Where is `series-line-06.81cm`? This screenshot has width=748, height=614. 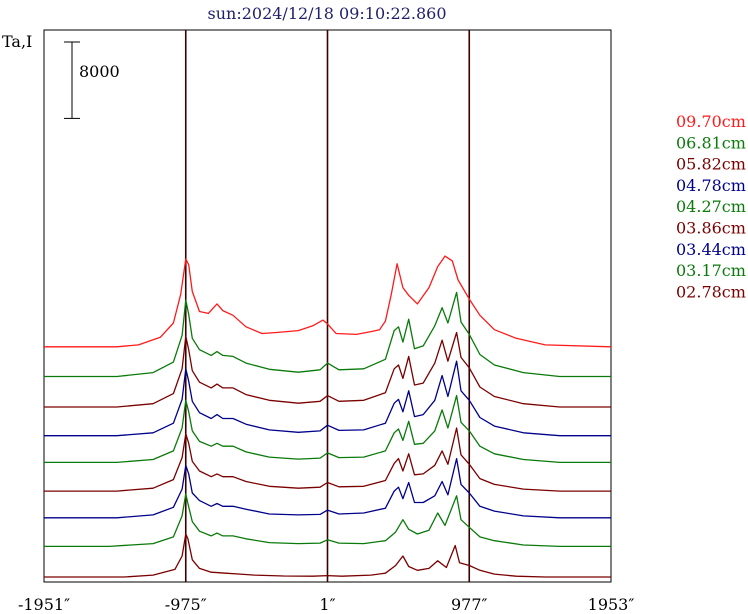 series-line-06.81cm is located at coordinates (327, 334).